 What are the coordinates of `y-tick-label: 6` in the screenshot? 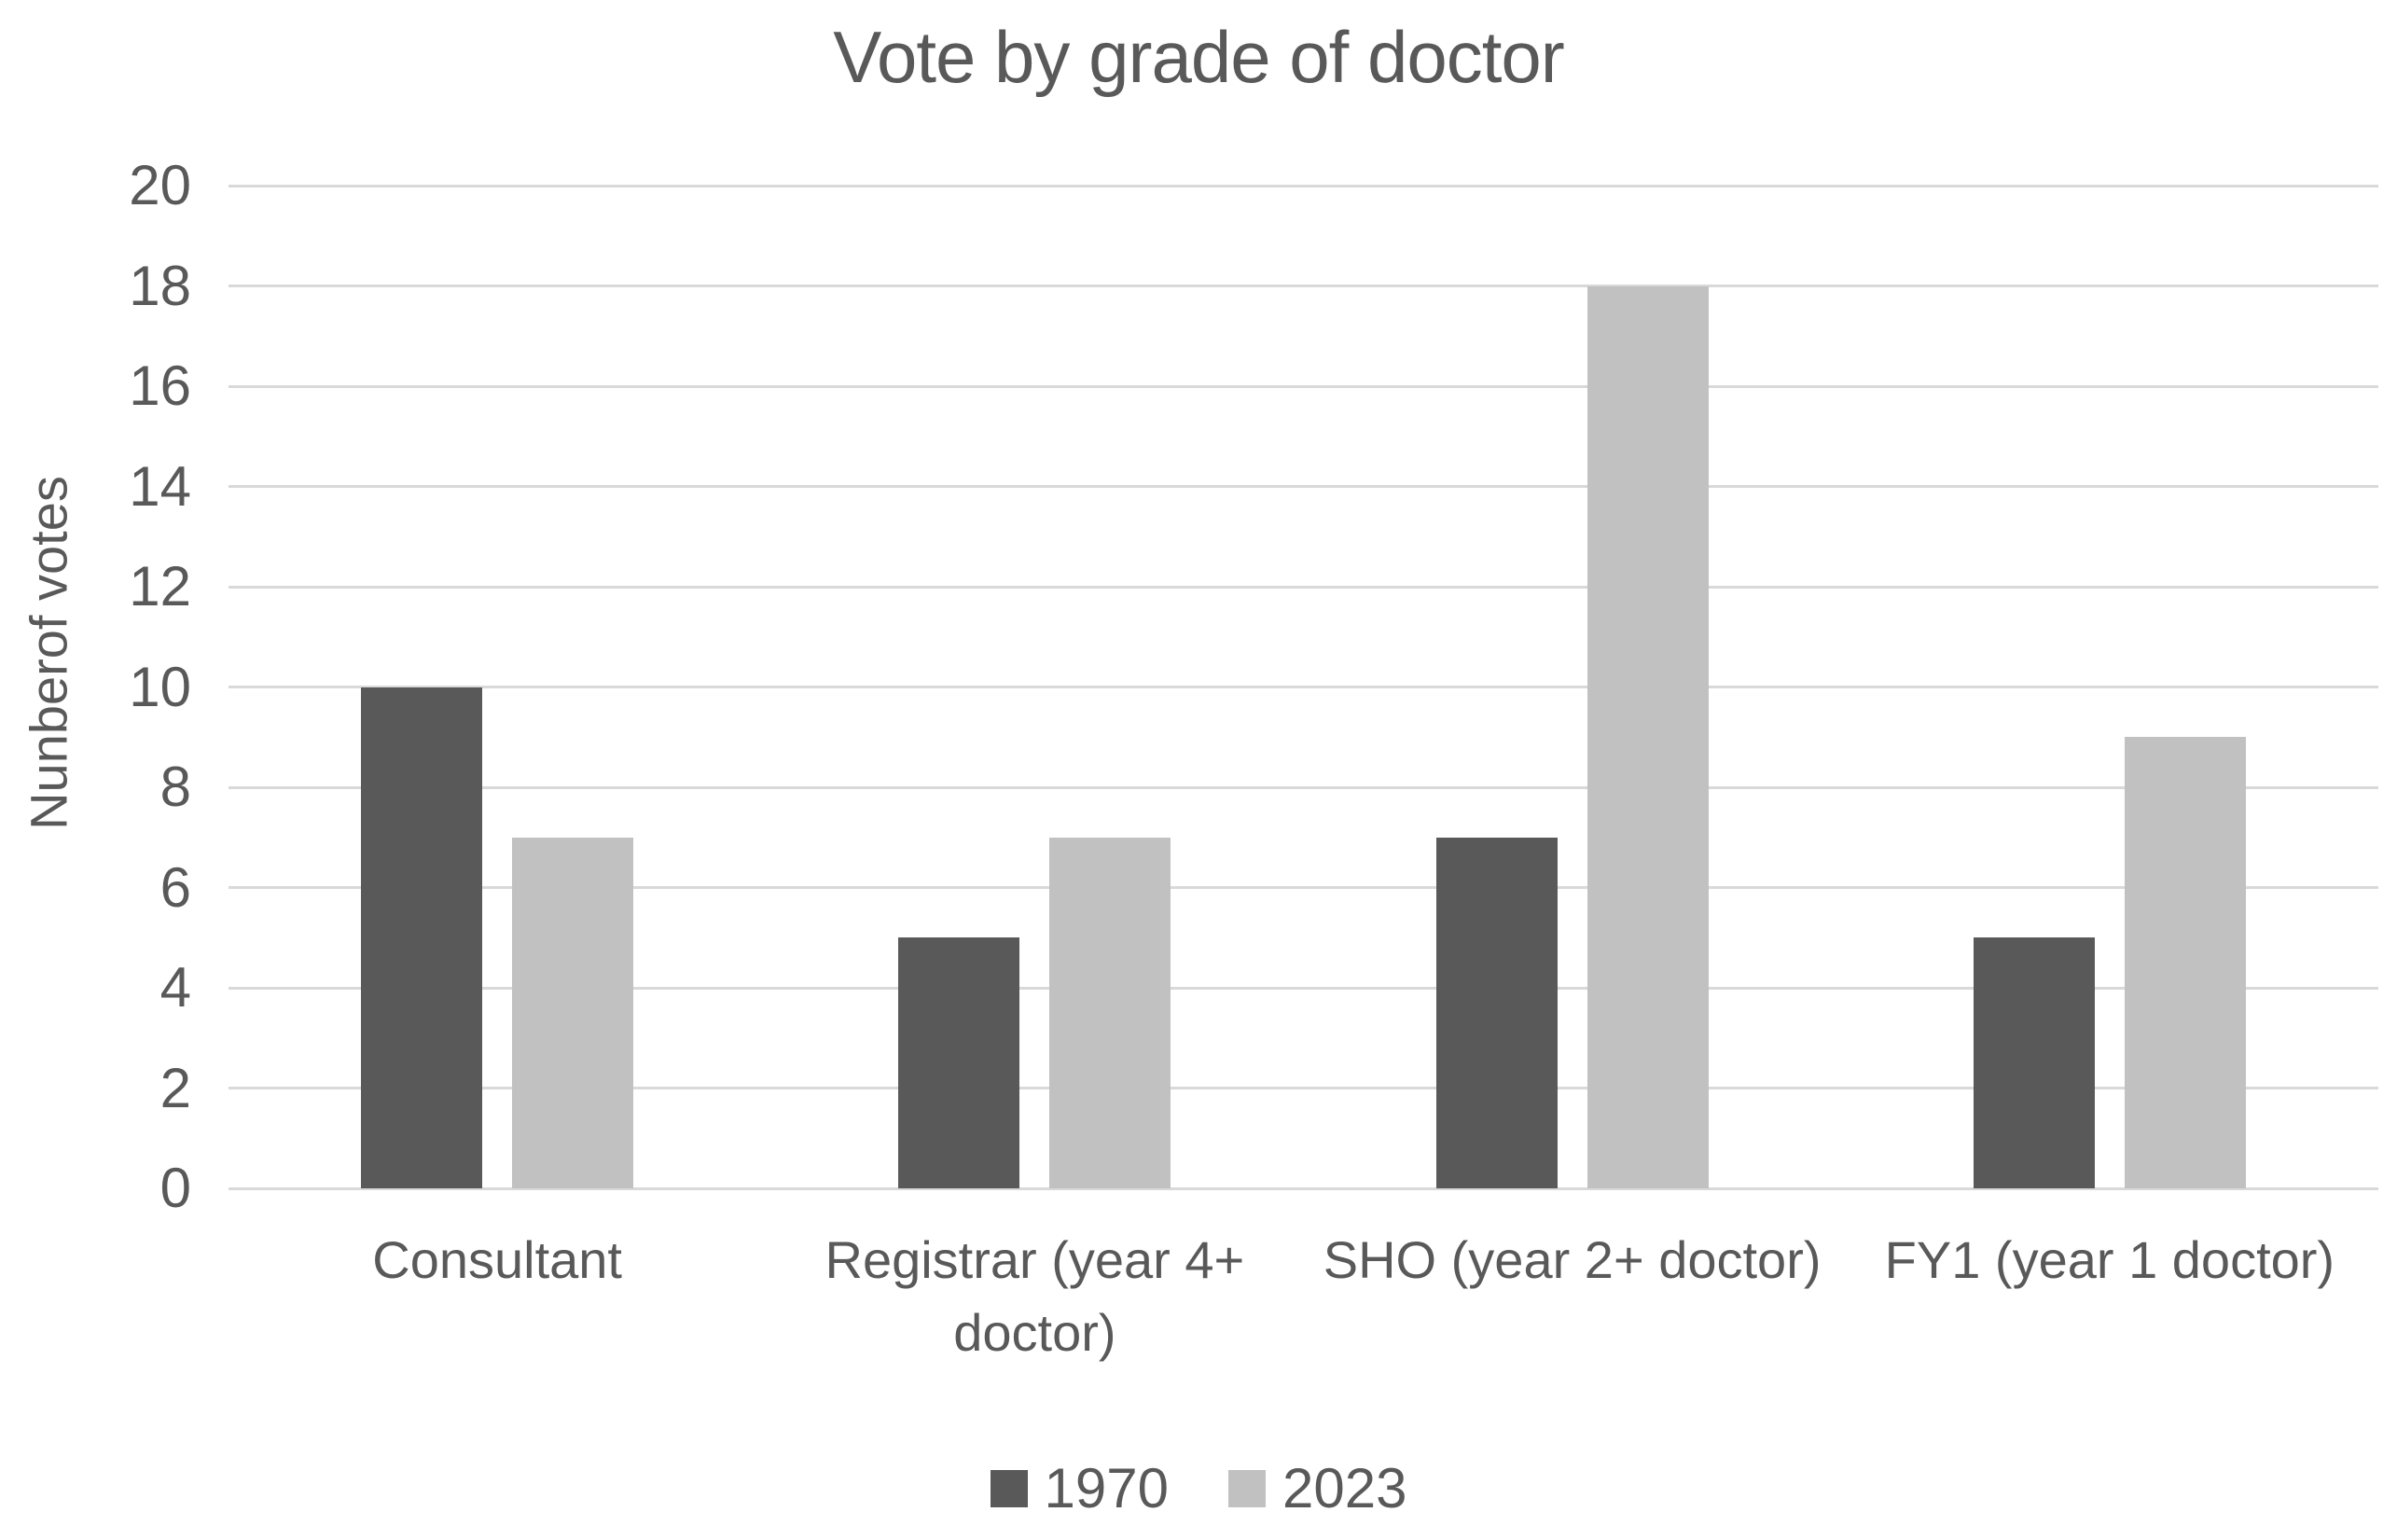 It's located at (175, 887).